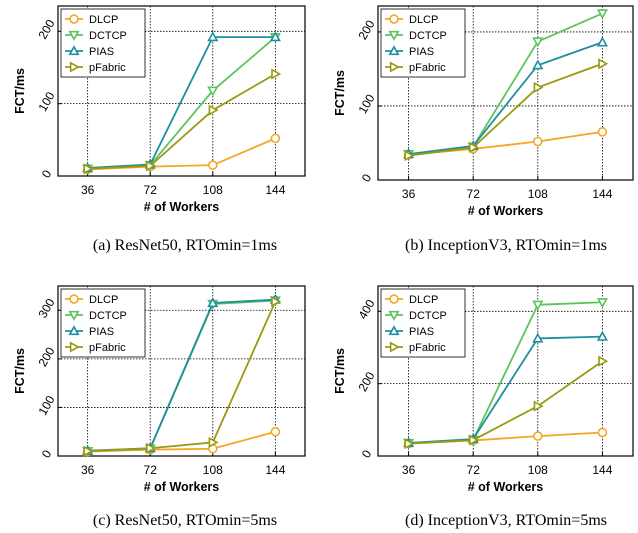 Image resolution: width=638 pixels, height=533 pixels. Describe the element at coordinates (506, 245) in the screenshot. I see `panel-caption: (b) InceptionV3, RTOmin=1ms` at that location.